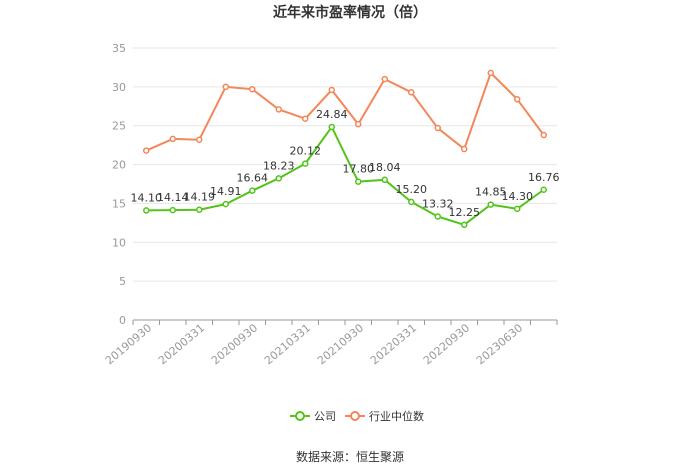 This screenshot has height=473, width=700. What do you see at coordinates (446, 344) in the screenshot?
I see `x-tick-label: 20220930` at bounding box center [446, 344].